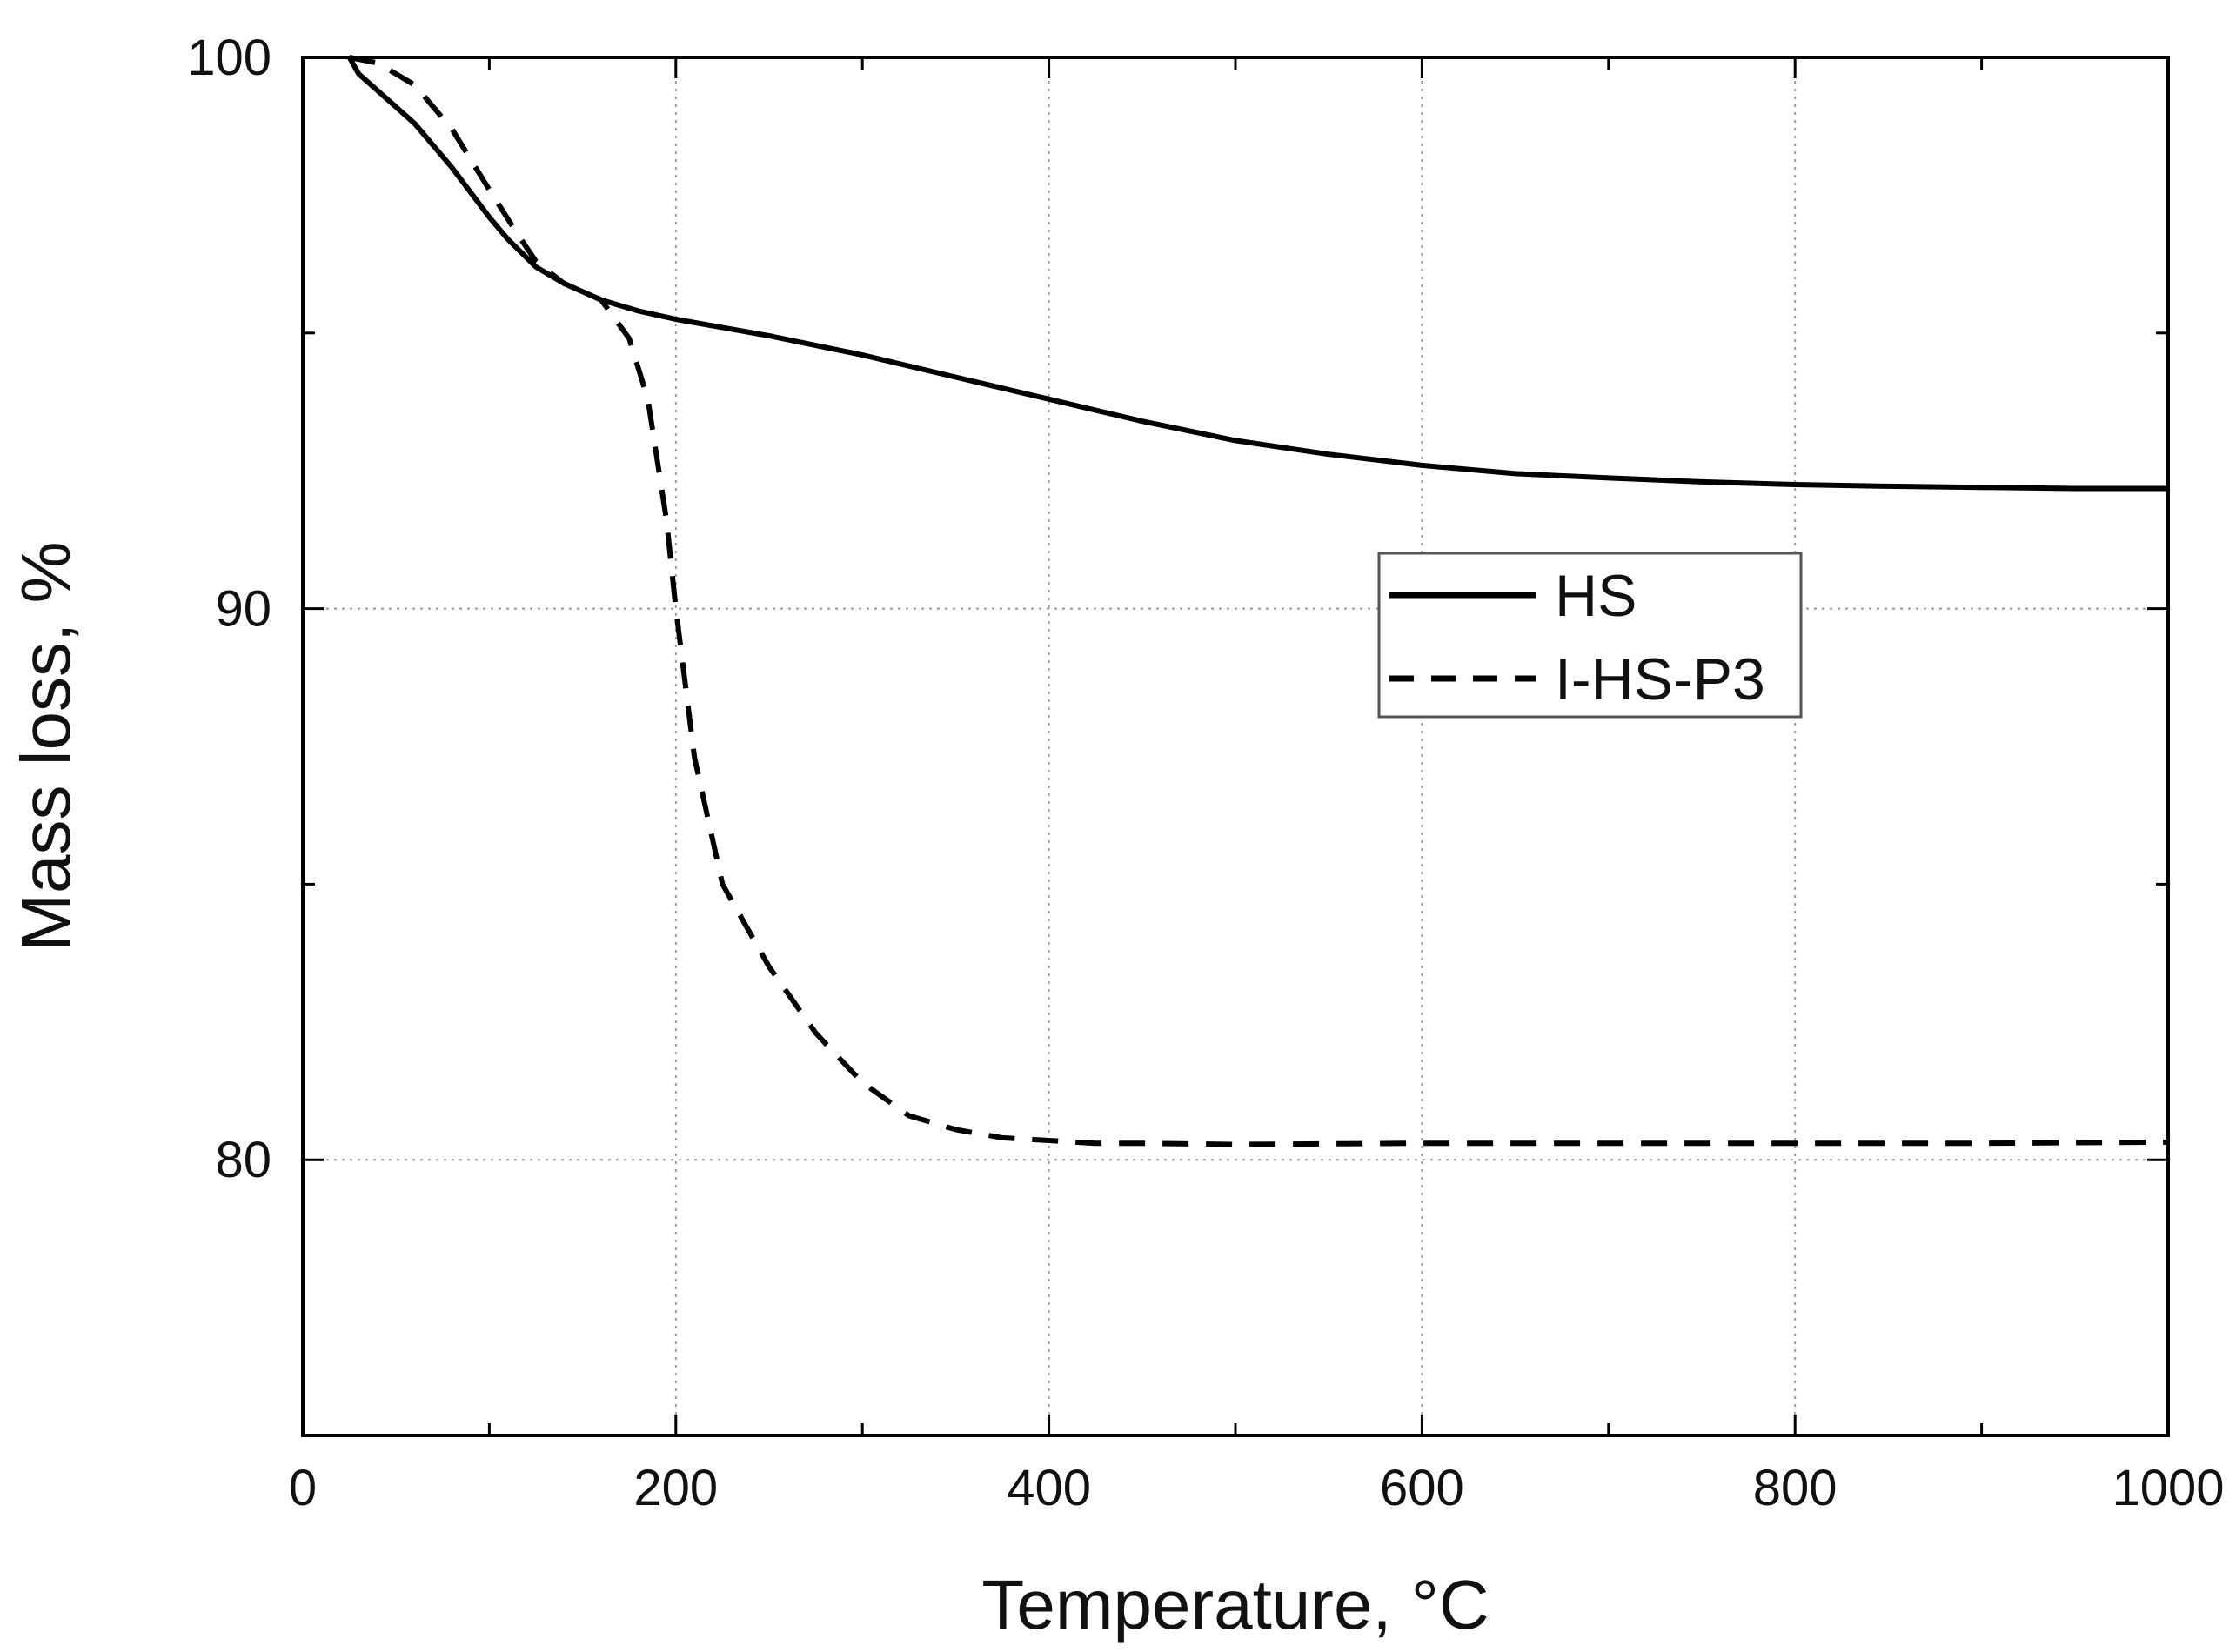 The height and width of the screenshot is (1652, 2236). Describe the element at coordinates (1235, 1604) in the screenshot. I see `x-axis-title: Temperature, °C` at that location.